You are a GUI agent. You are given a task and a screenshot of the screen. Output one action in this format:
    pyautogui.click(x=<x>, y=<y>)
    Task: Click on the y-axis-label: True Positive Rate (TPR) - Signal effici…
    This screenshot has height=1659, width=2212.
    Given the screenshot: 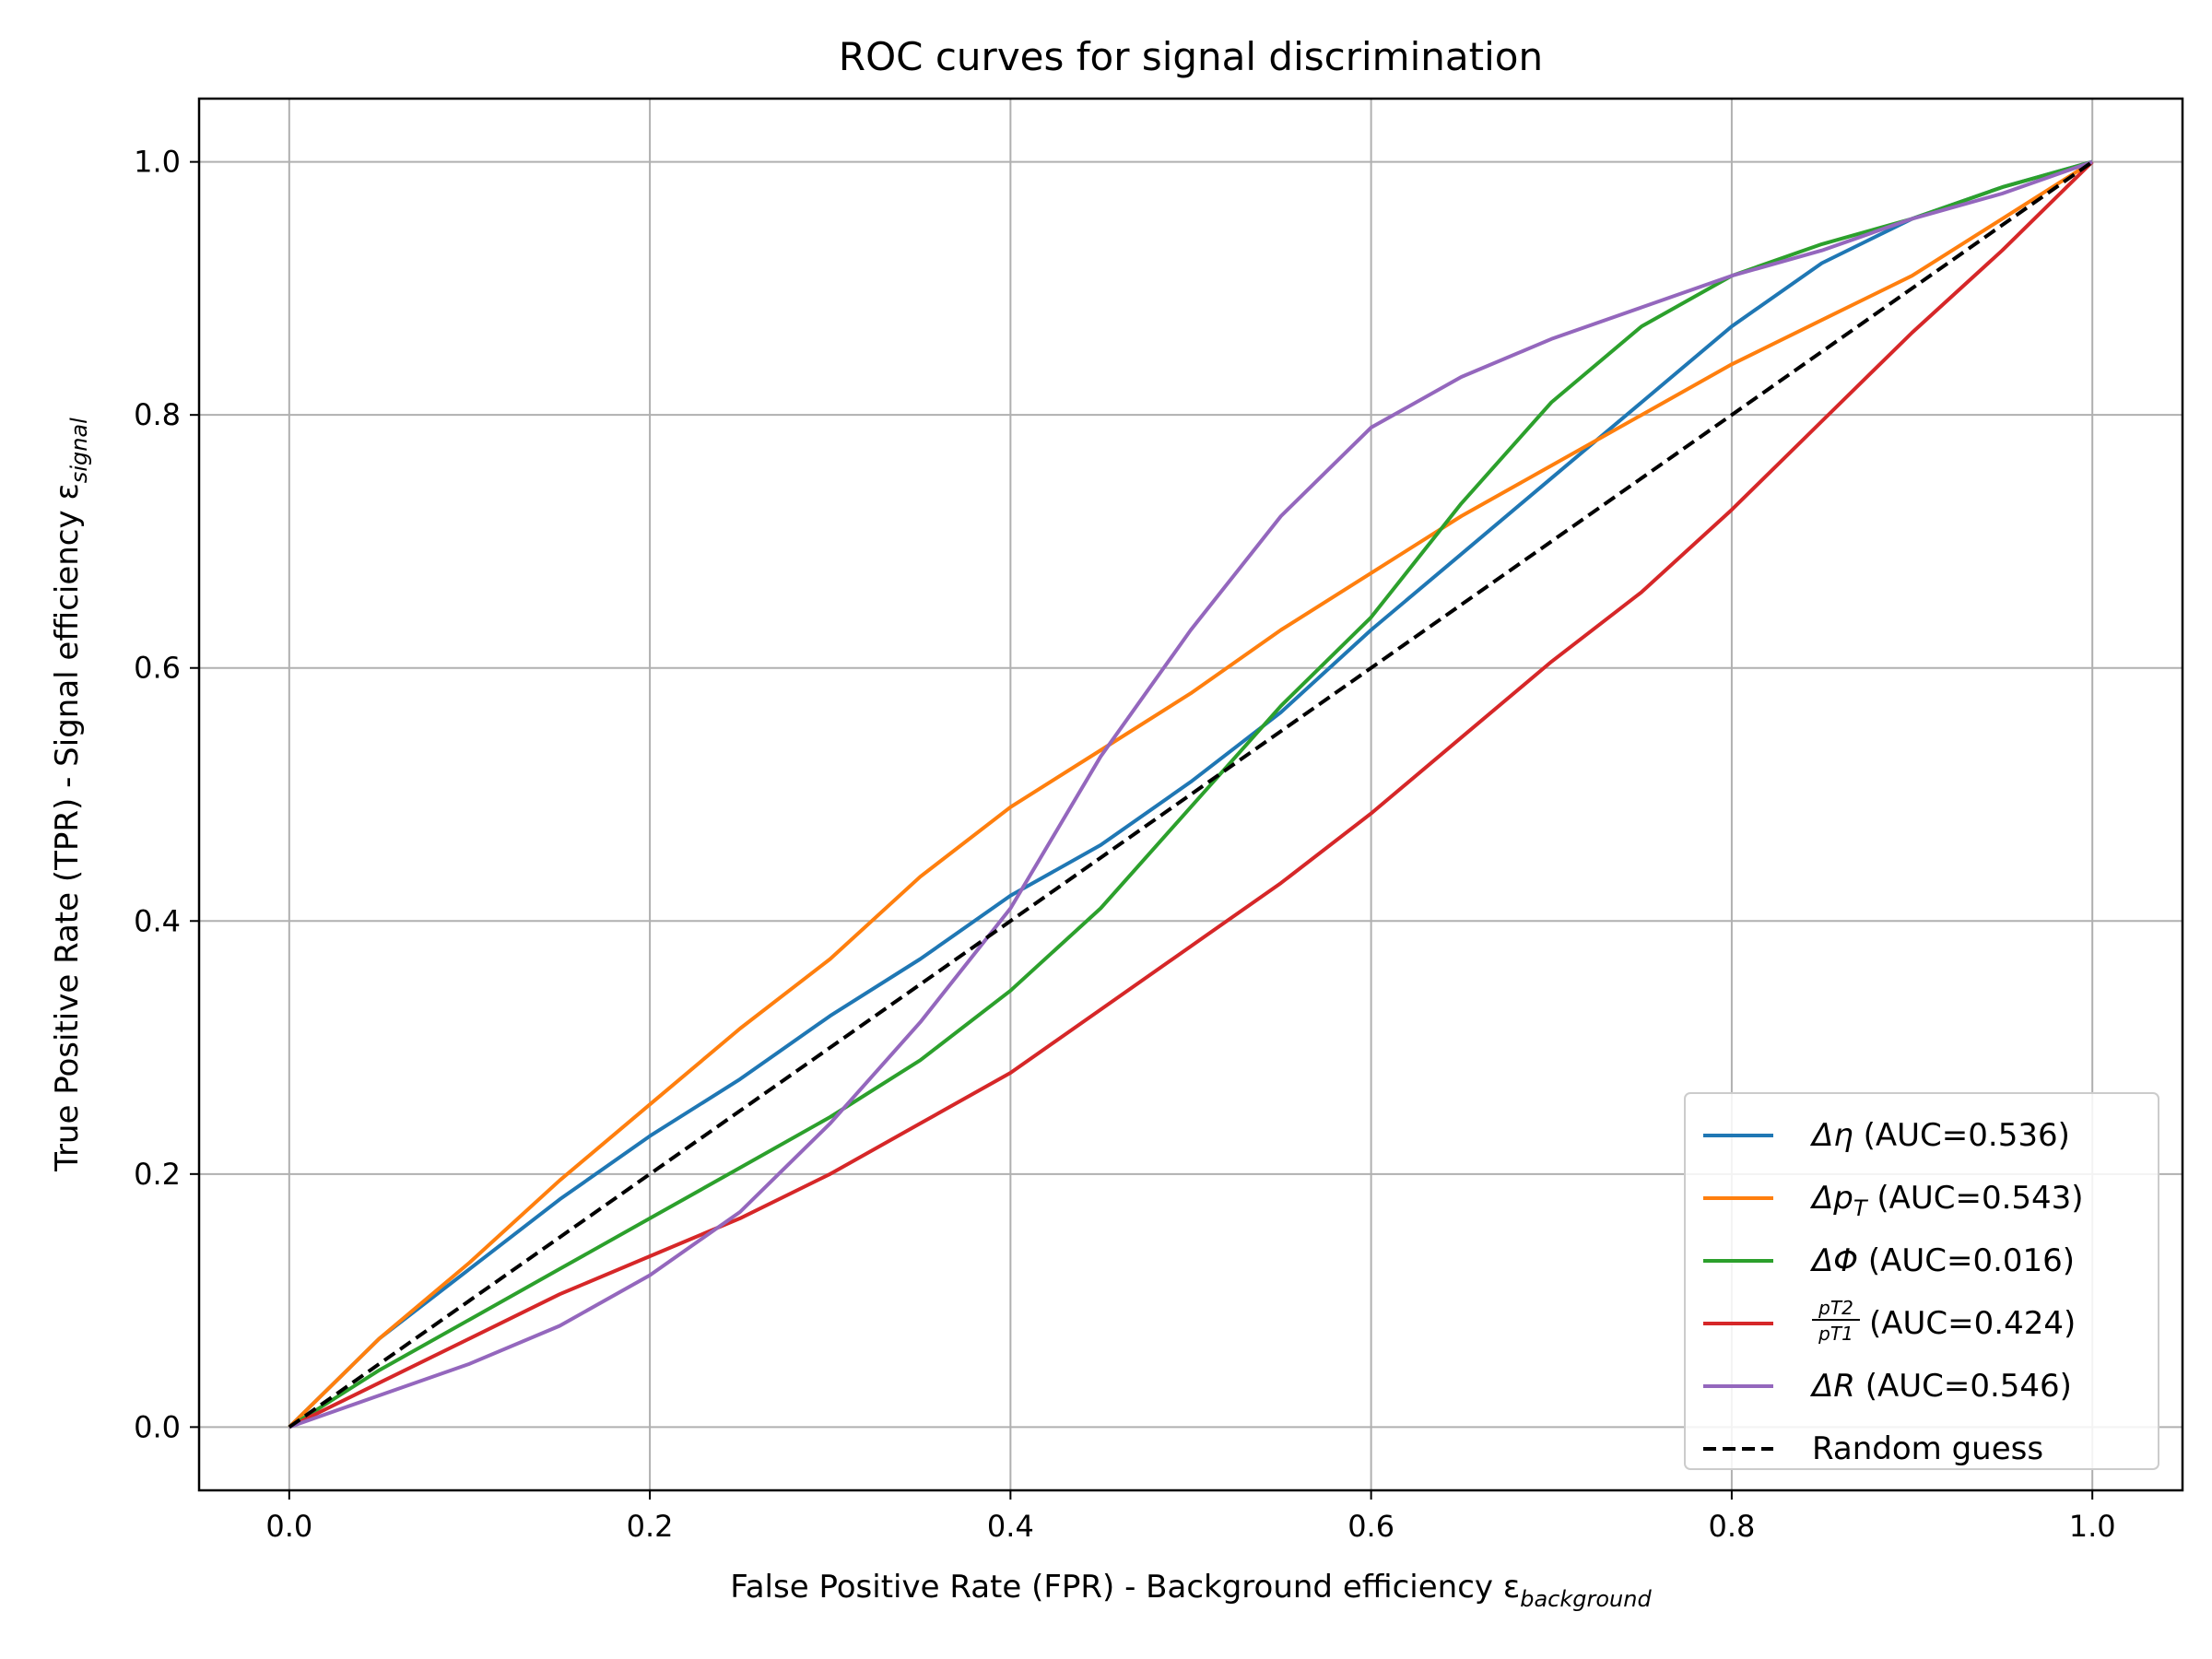 What is the action you would take?
    pyautogui.click(x=70, y=795)
    